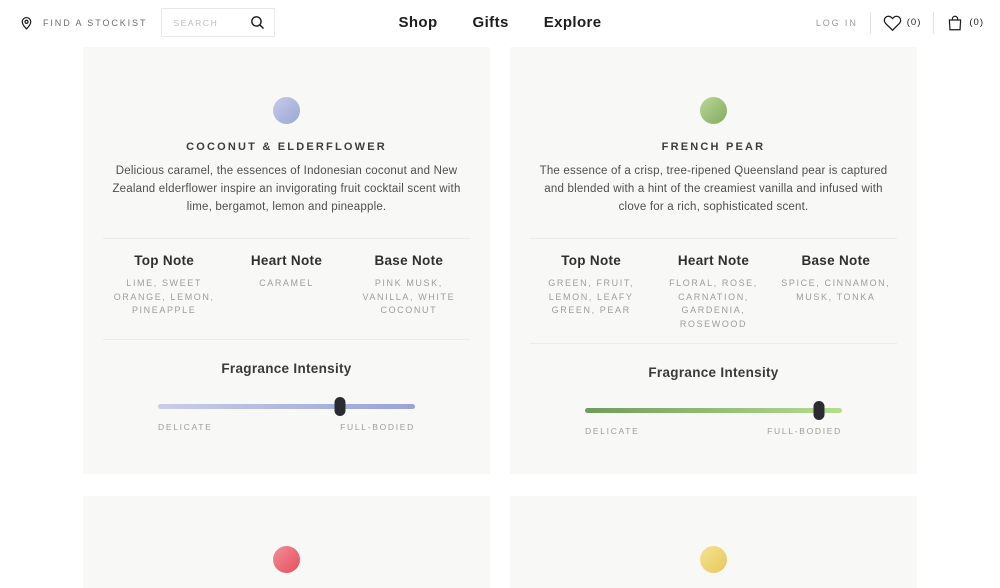  I want to click on top-note-text: LIME, SWEET ORANGE, LEMON, PINEAPPLE, so click(164, 297).